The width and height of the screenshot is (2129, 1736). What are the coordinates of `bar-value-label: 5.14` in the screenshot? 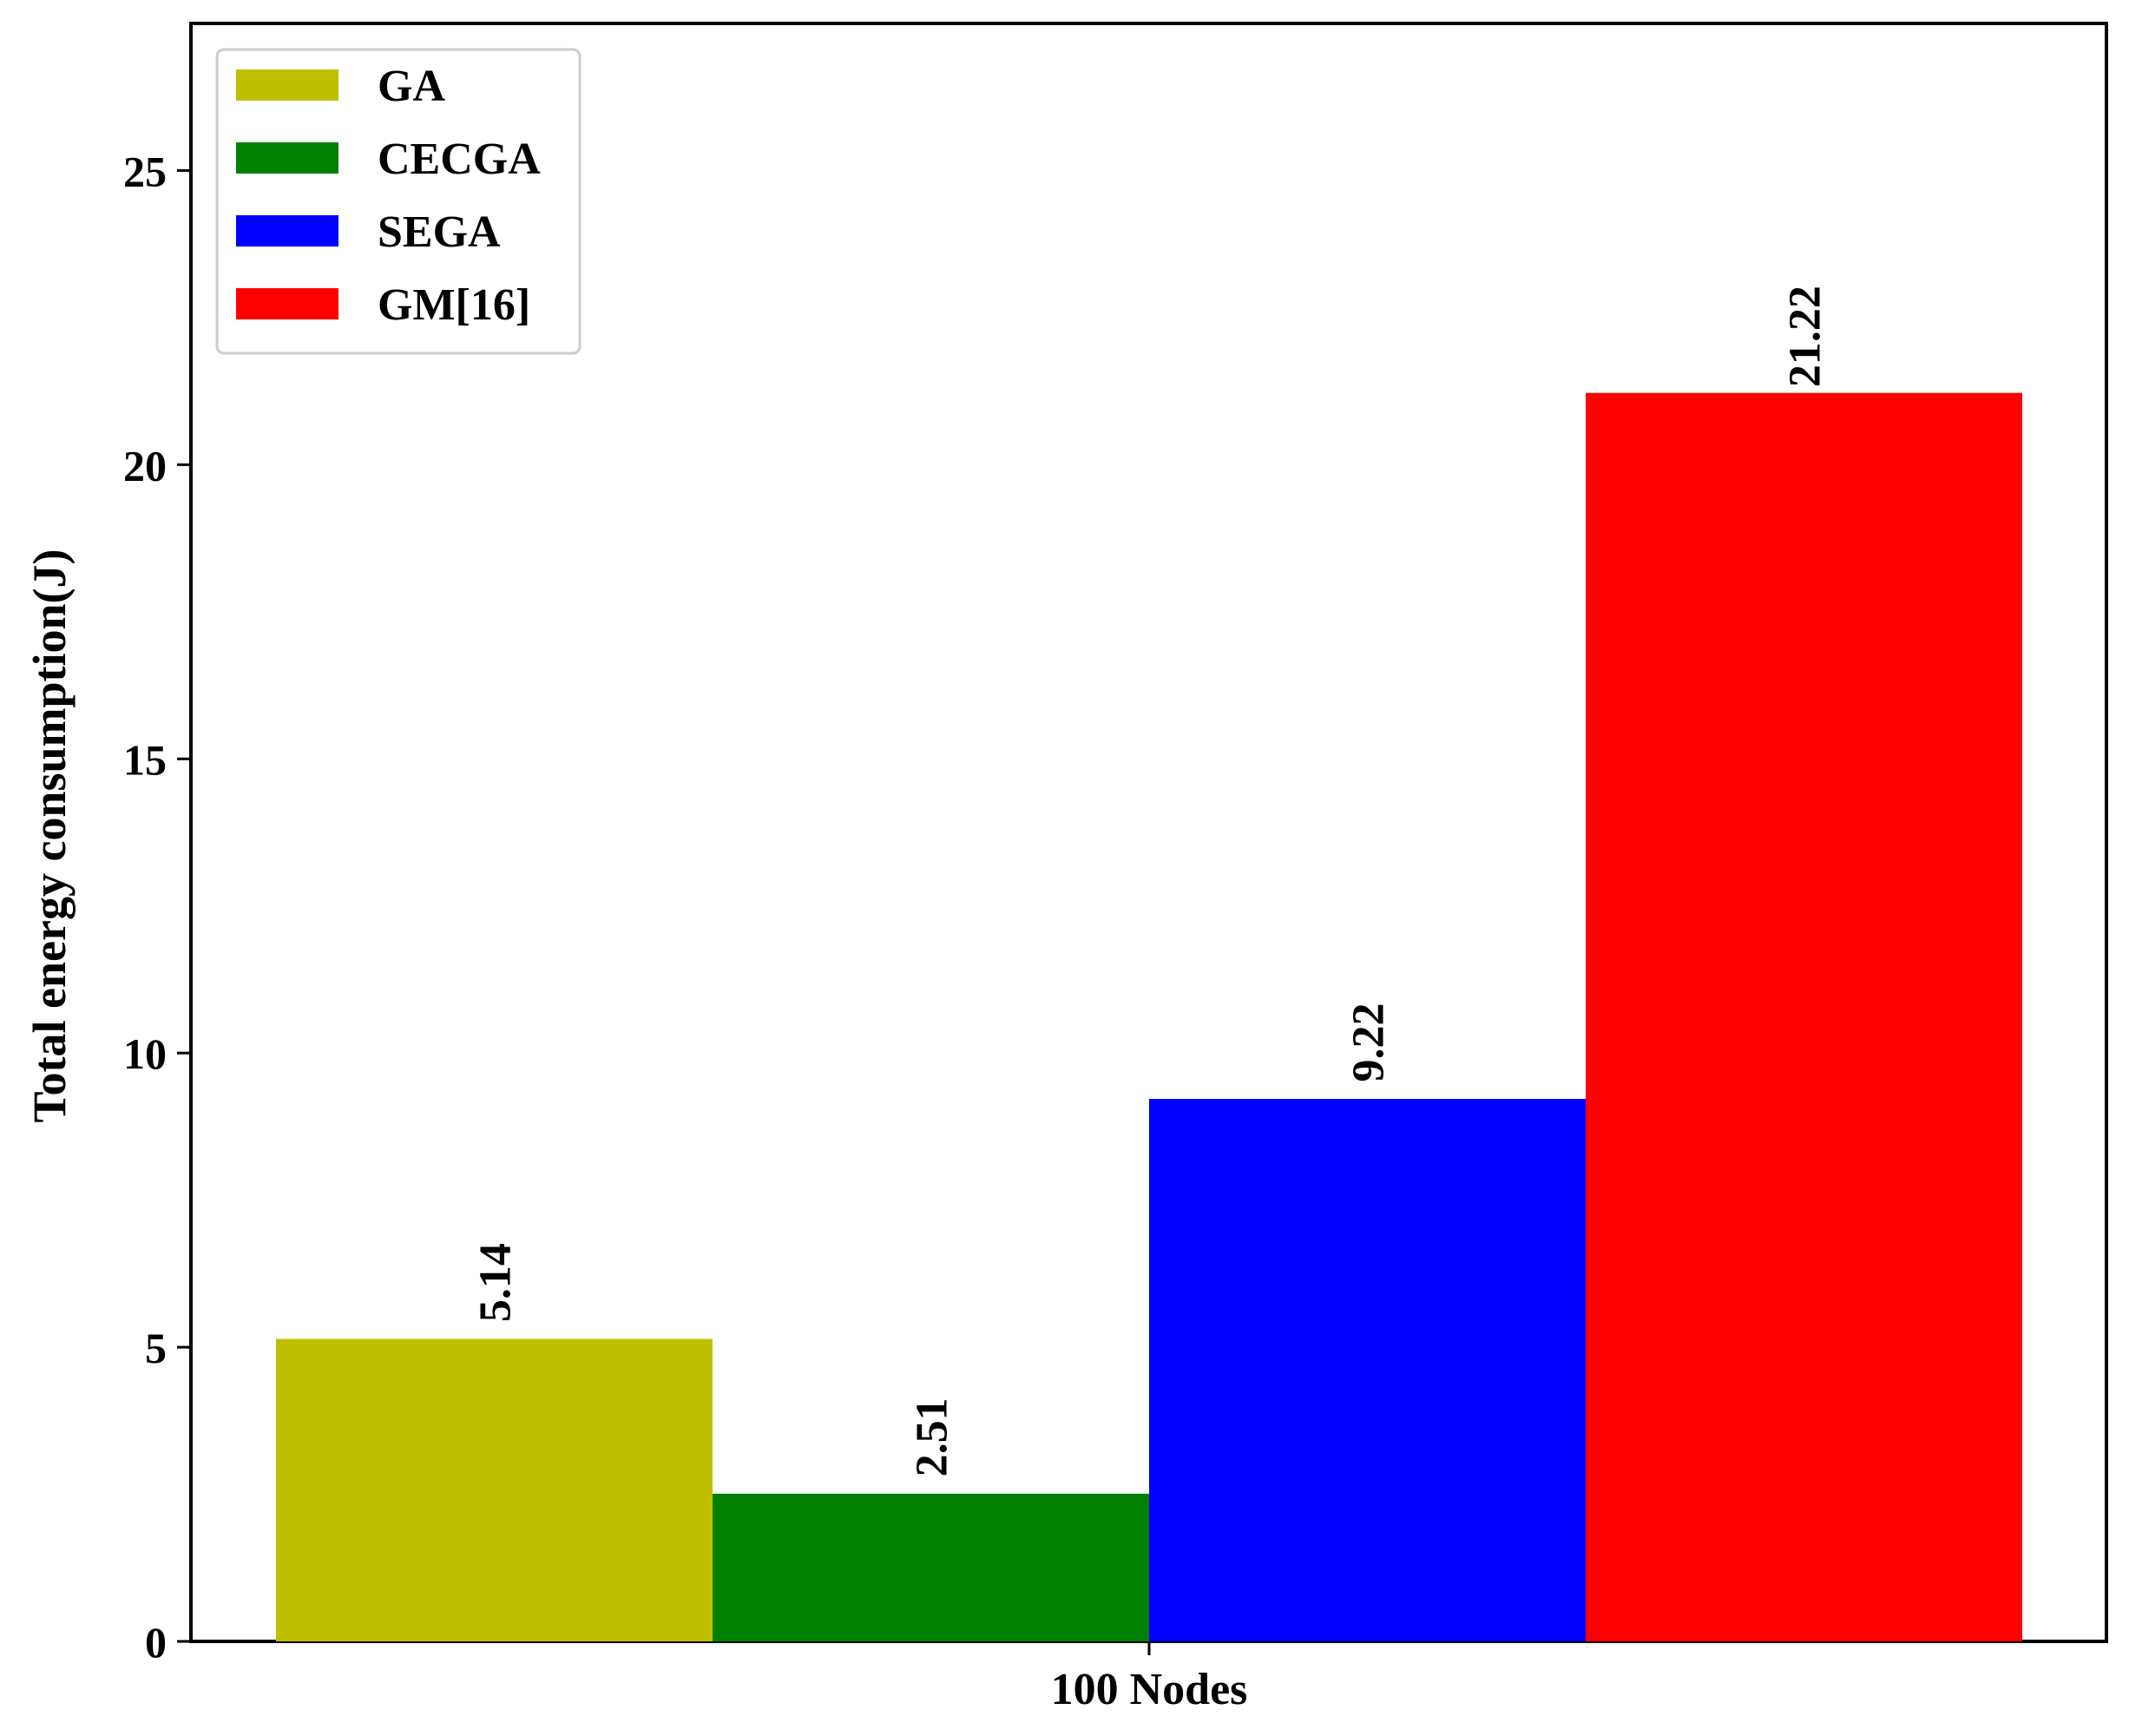 It's located at (496, 1282).